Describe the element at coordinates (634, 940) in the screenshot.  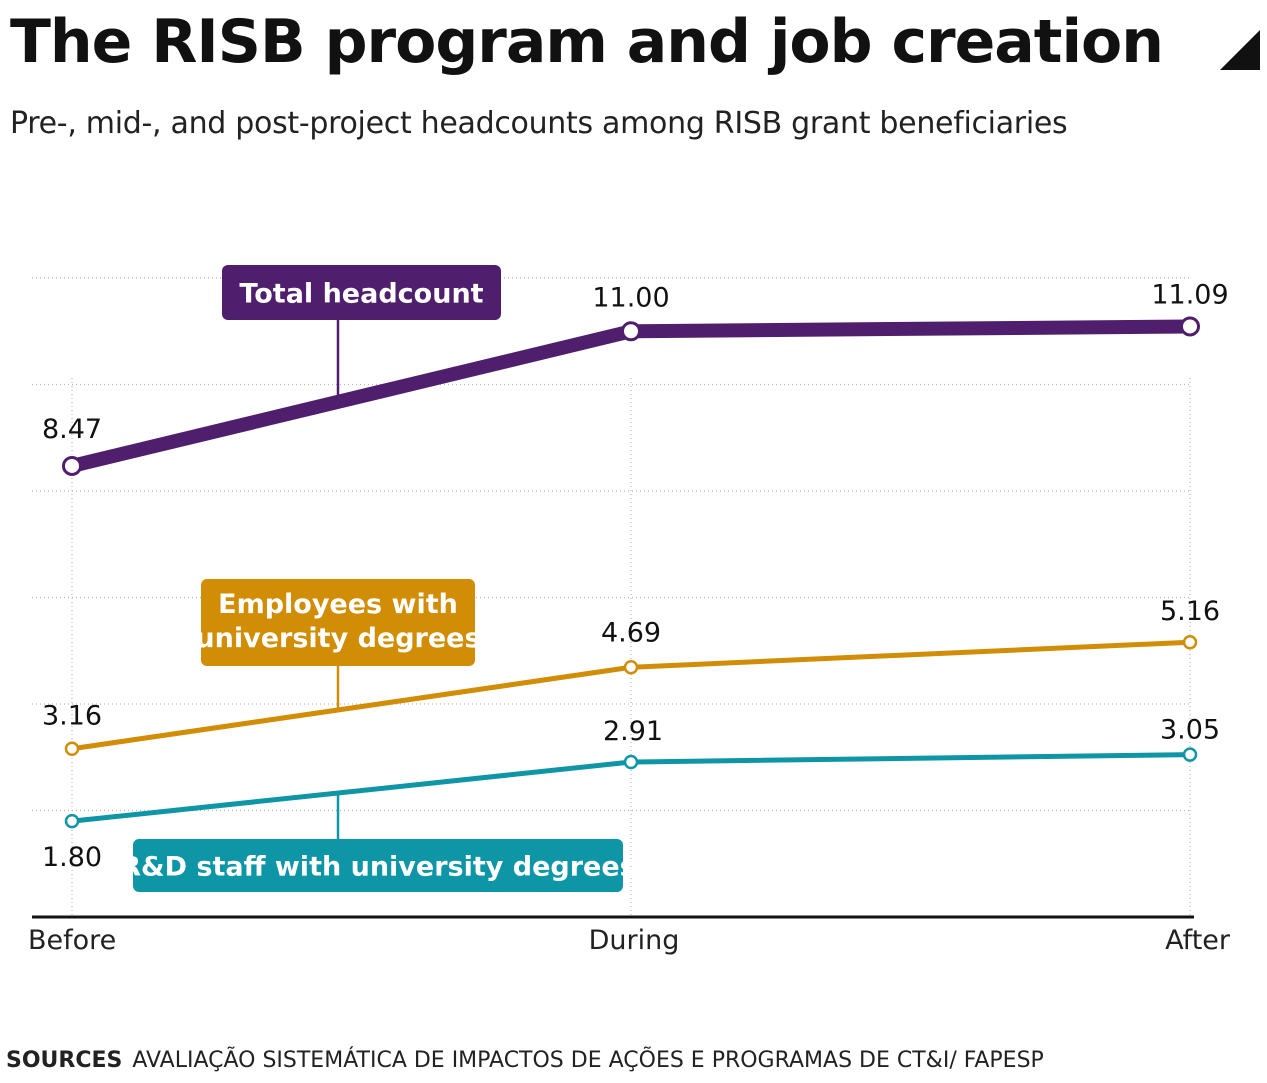
I see `x-tick-label: During` at that location.